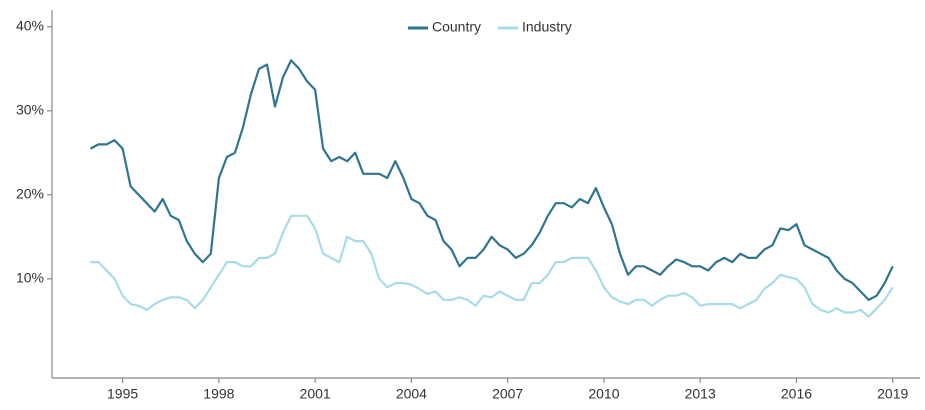 This screenshot has width=925, height=410. I want to click on y-tick-label: 20%, so click(30, 194).